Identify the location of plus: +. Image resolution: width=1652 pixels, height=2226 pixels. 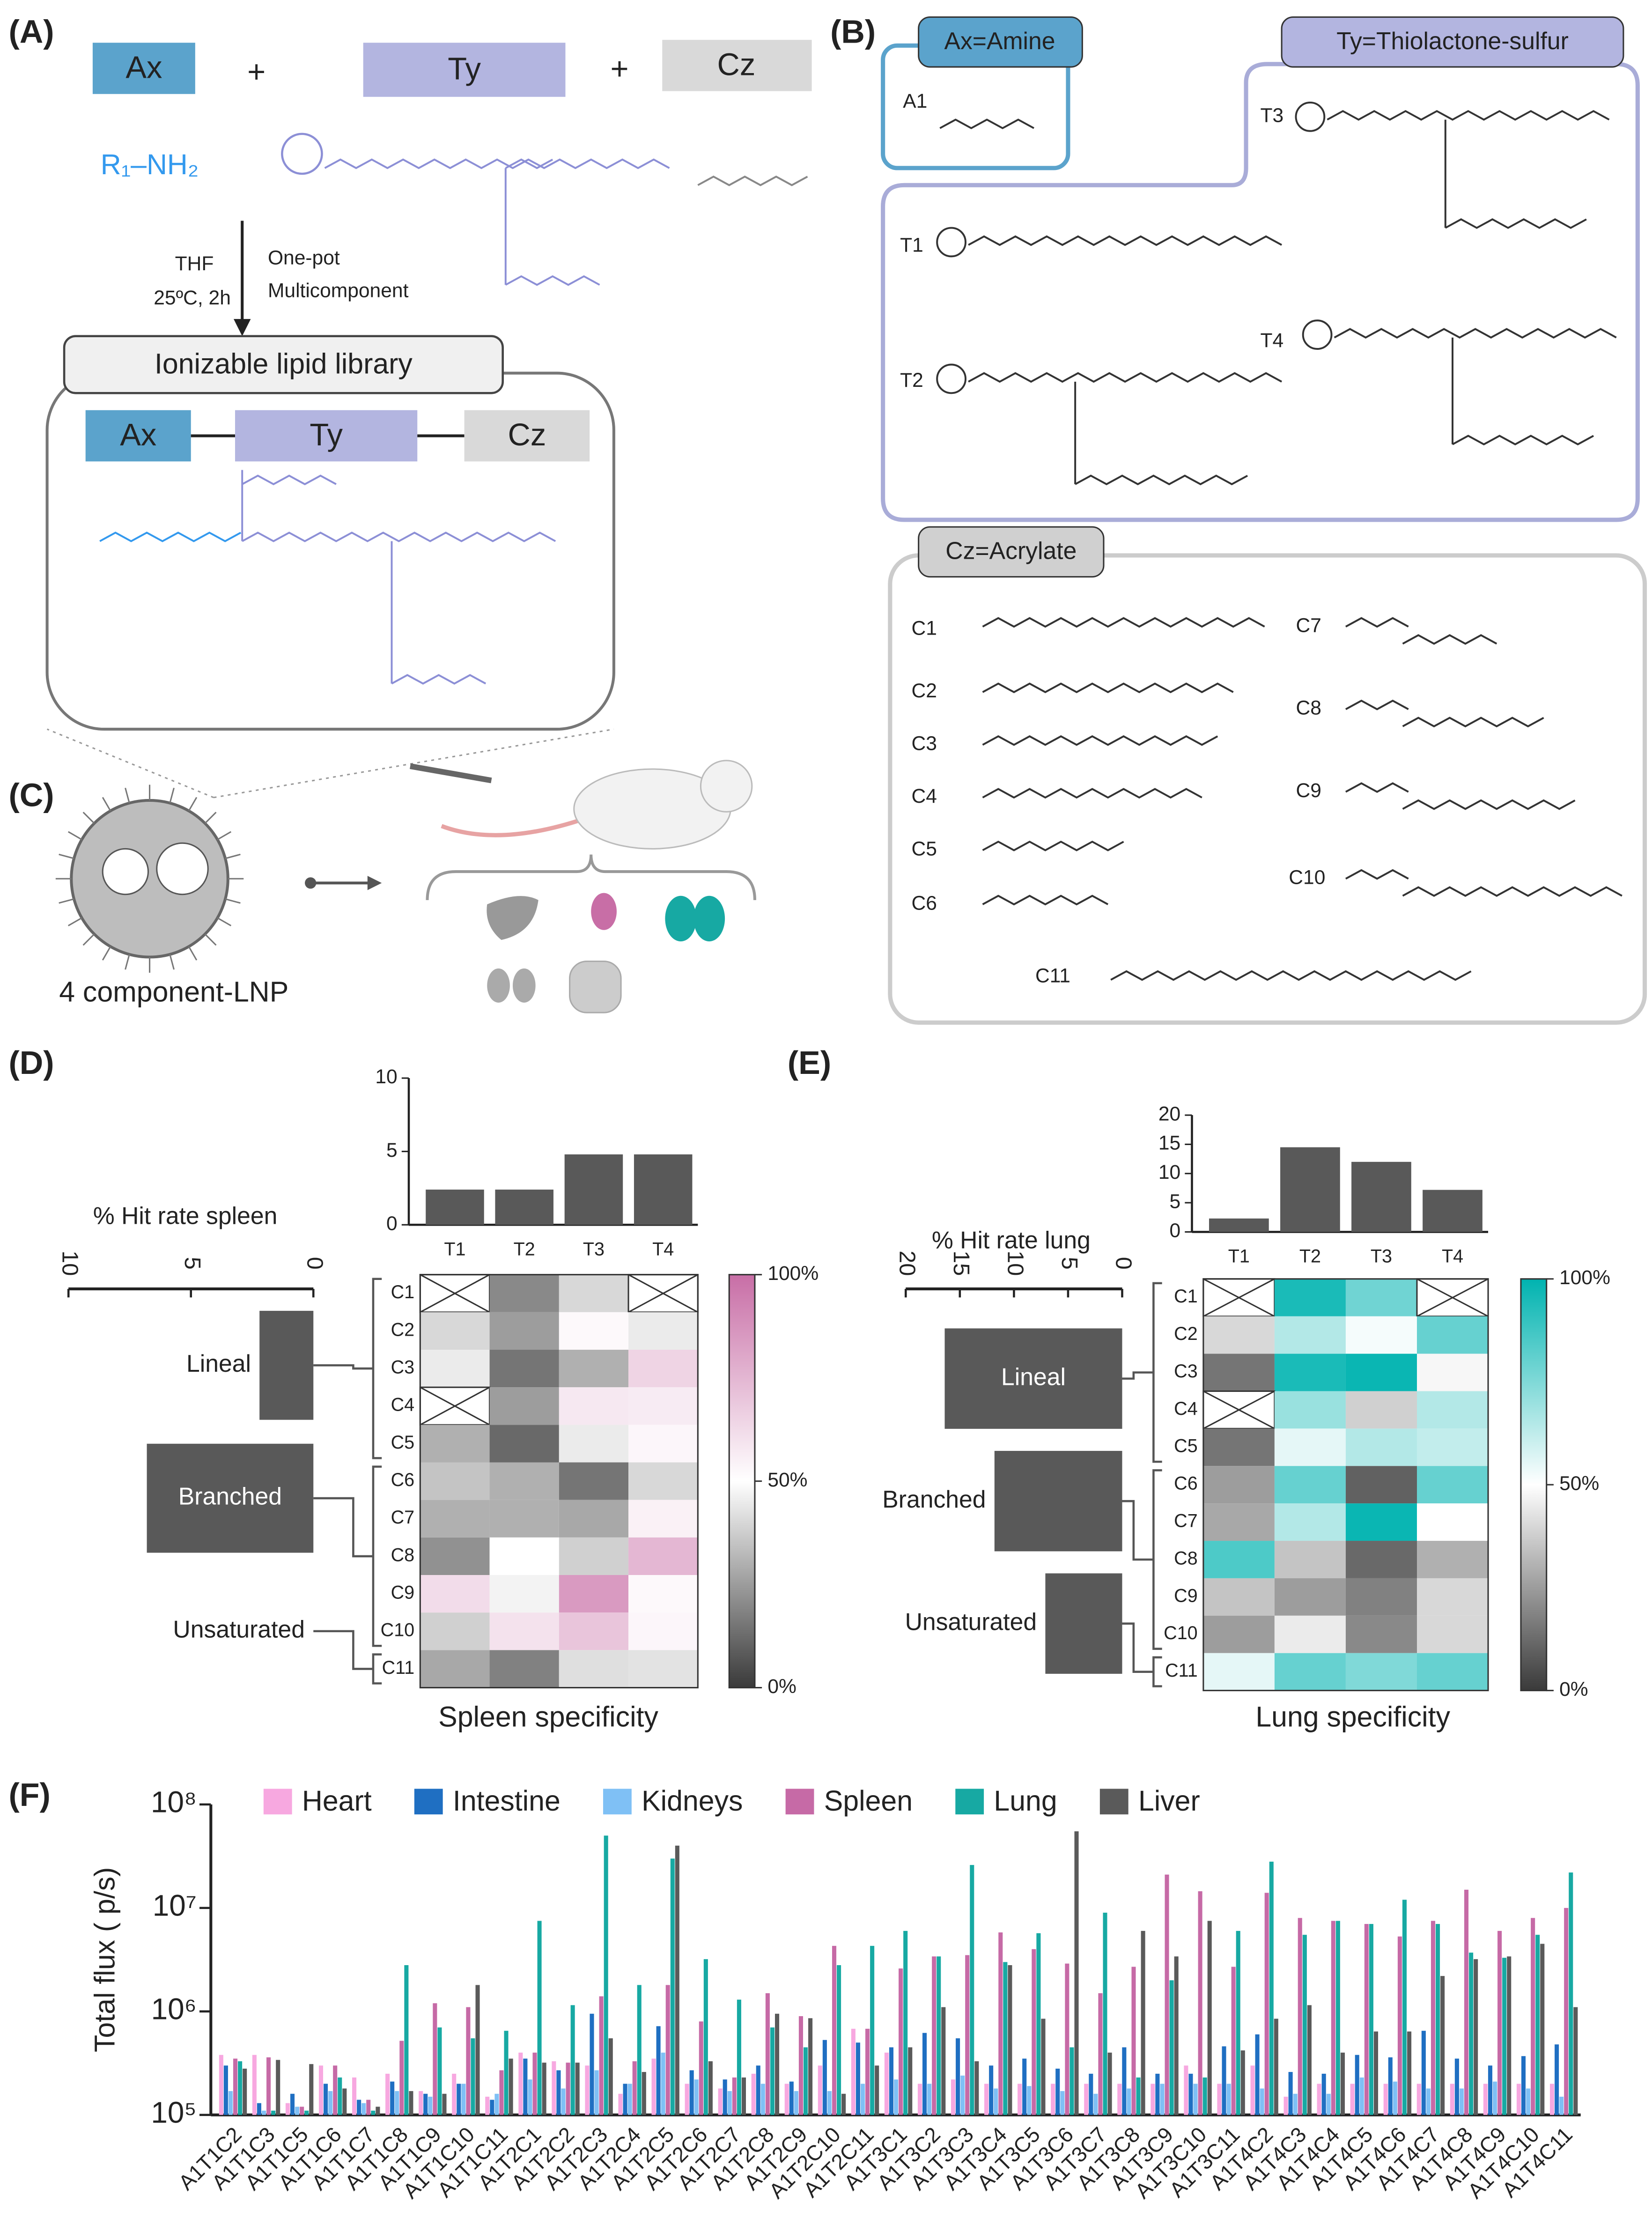
(620, 69).